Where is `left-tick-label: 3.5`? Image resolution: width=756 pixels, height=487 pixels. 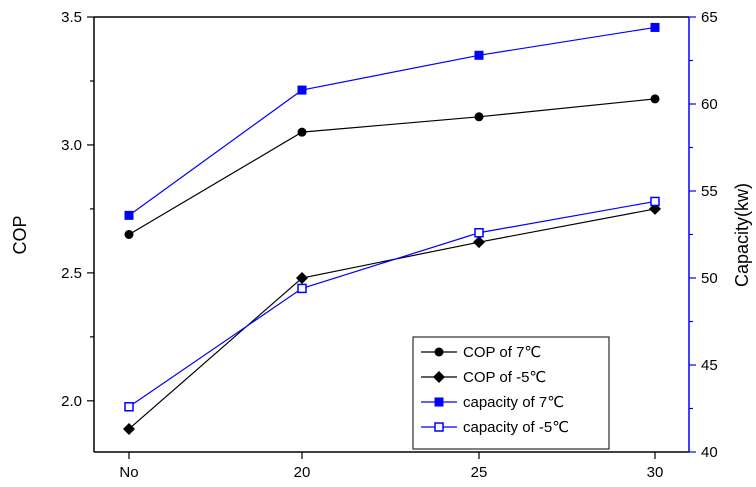 left-tick-label: 3.5 is located at coordinates (71, 17).